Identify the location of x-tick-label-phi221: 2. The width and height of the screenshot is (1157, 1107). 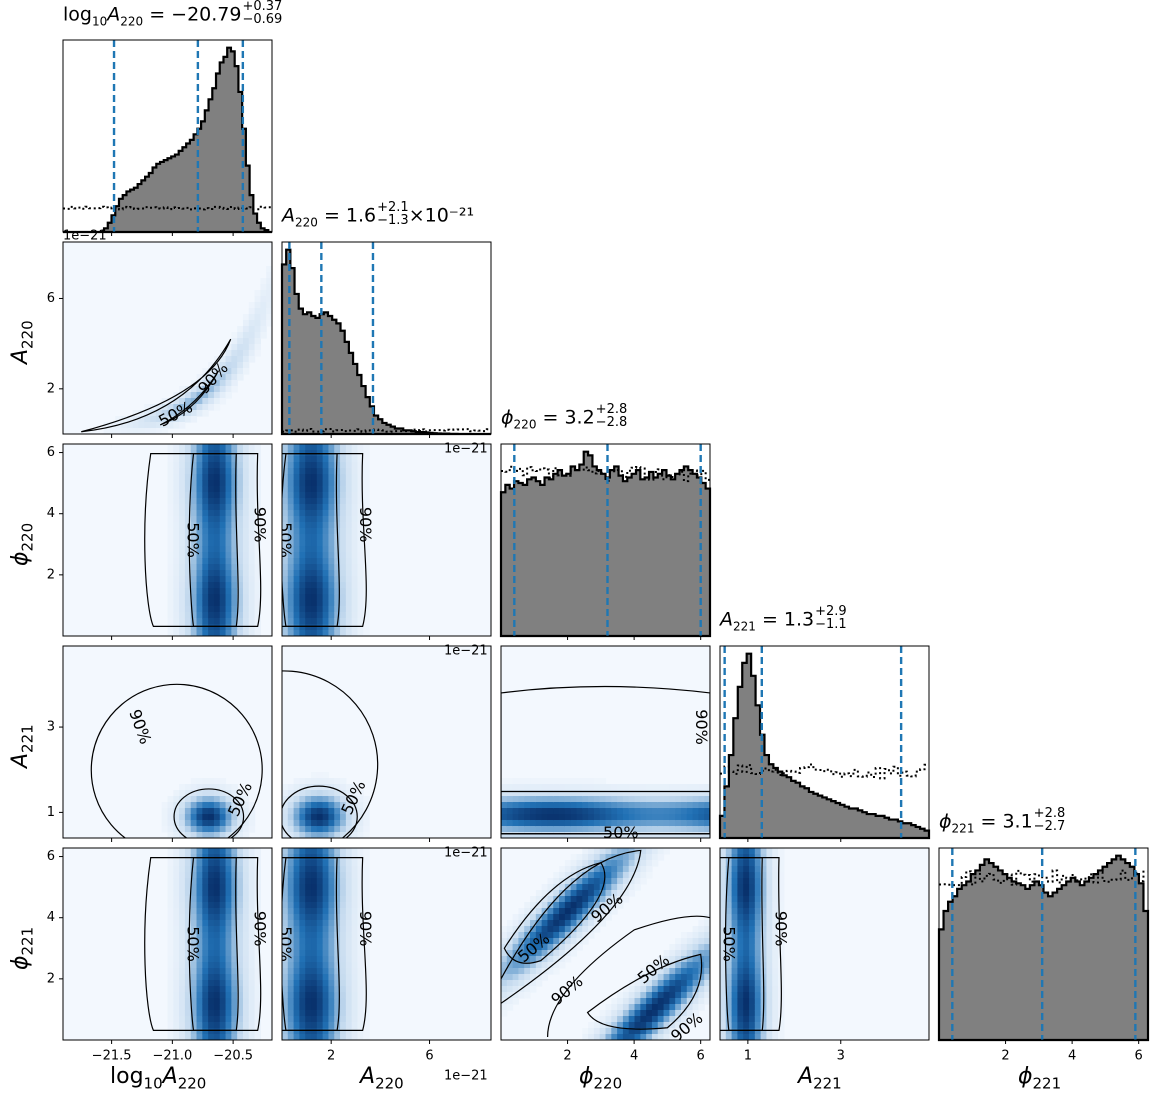
(1005, 1056).